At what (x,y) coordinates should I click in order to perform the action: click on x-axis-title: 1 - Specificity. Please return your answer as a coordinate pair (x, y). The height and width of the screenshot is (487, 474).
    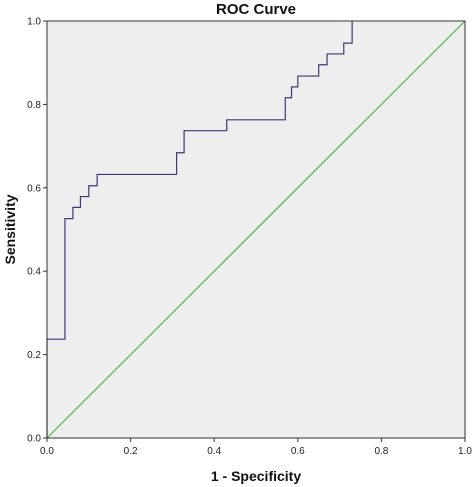
    Looking at the image, I should click on (256, 476).